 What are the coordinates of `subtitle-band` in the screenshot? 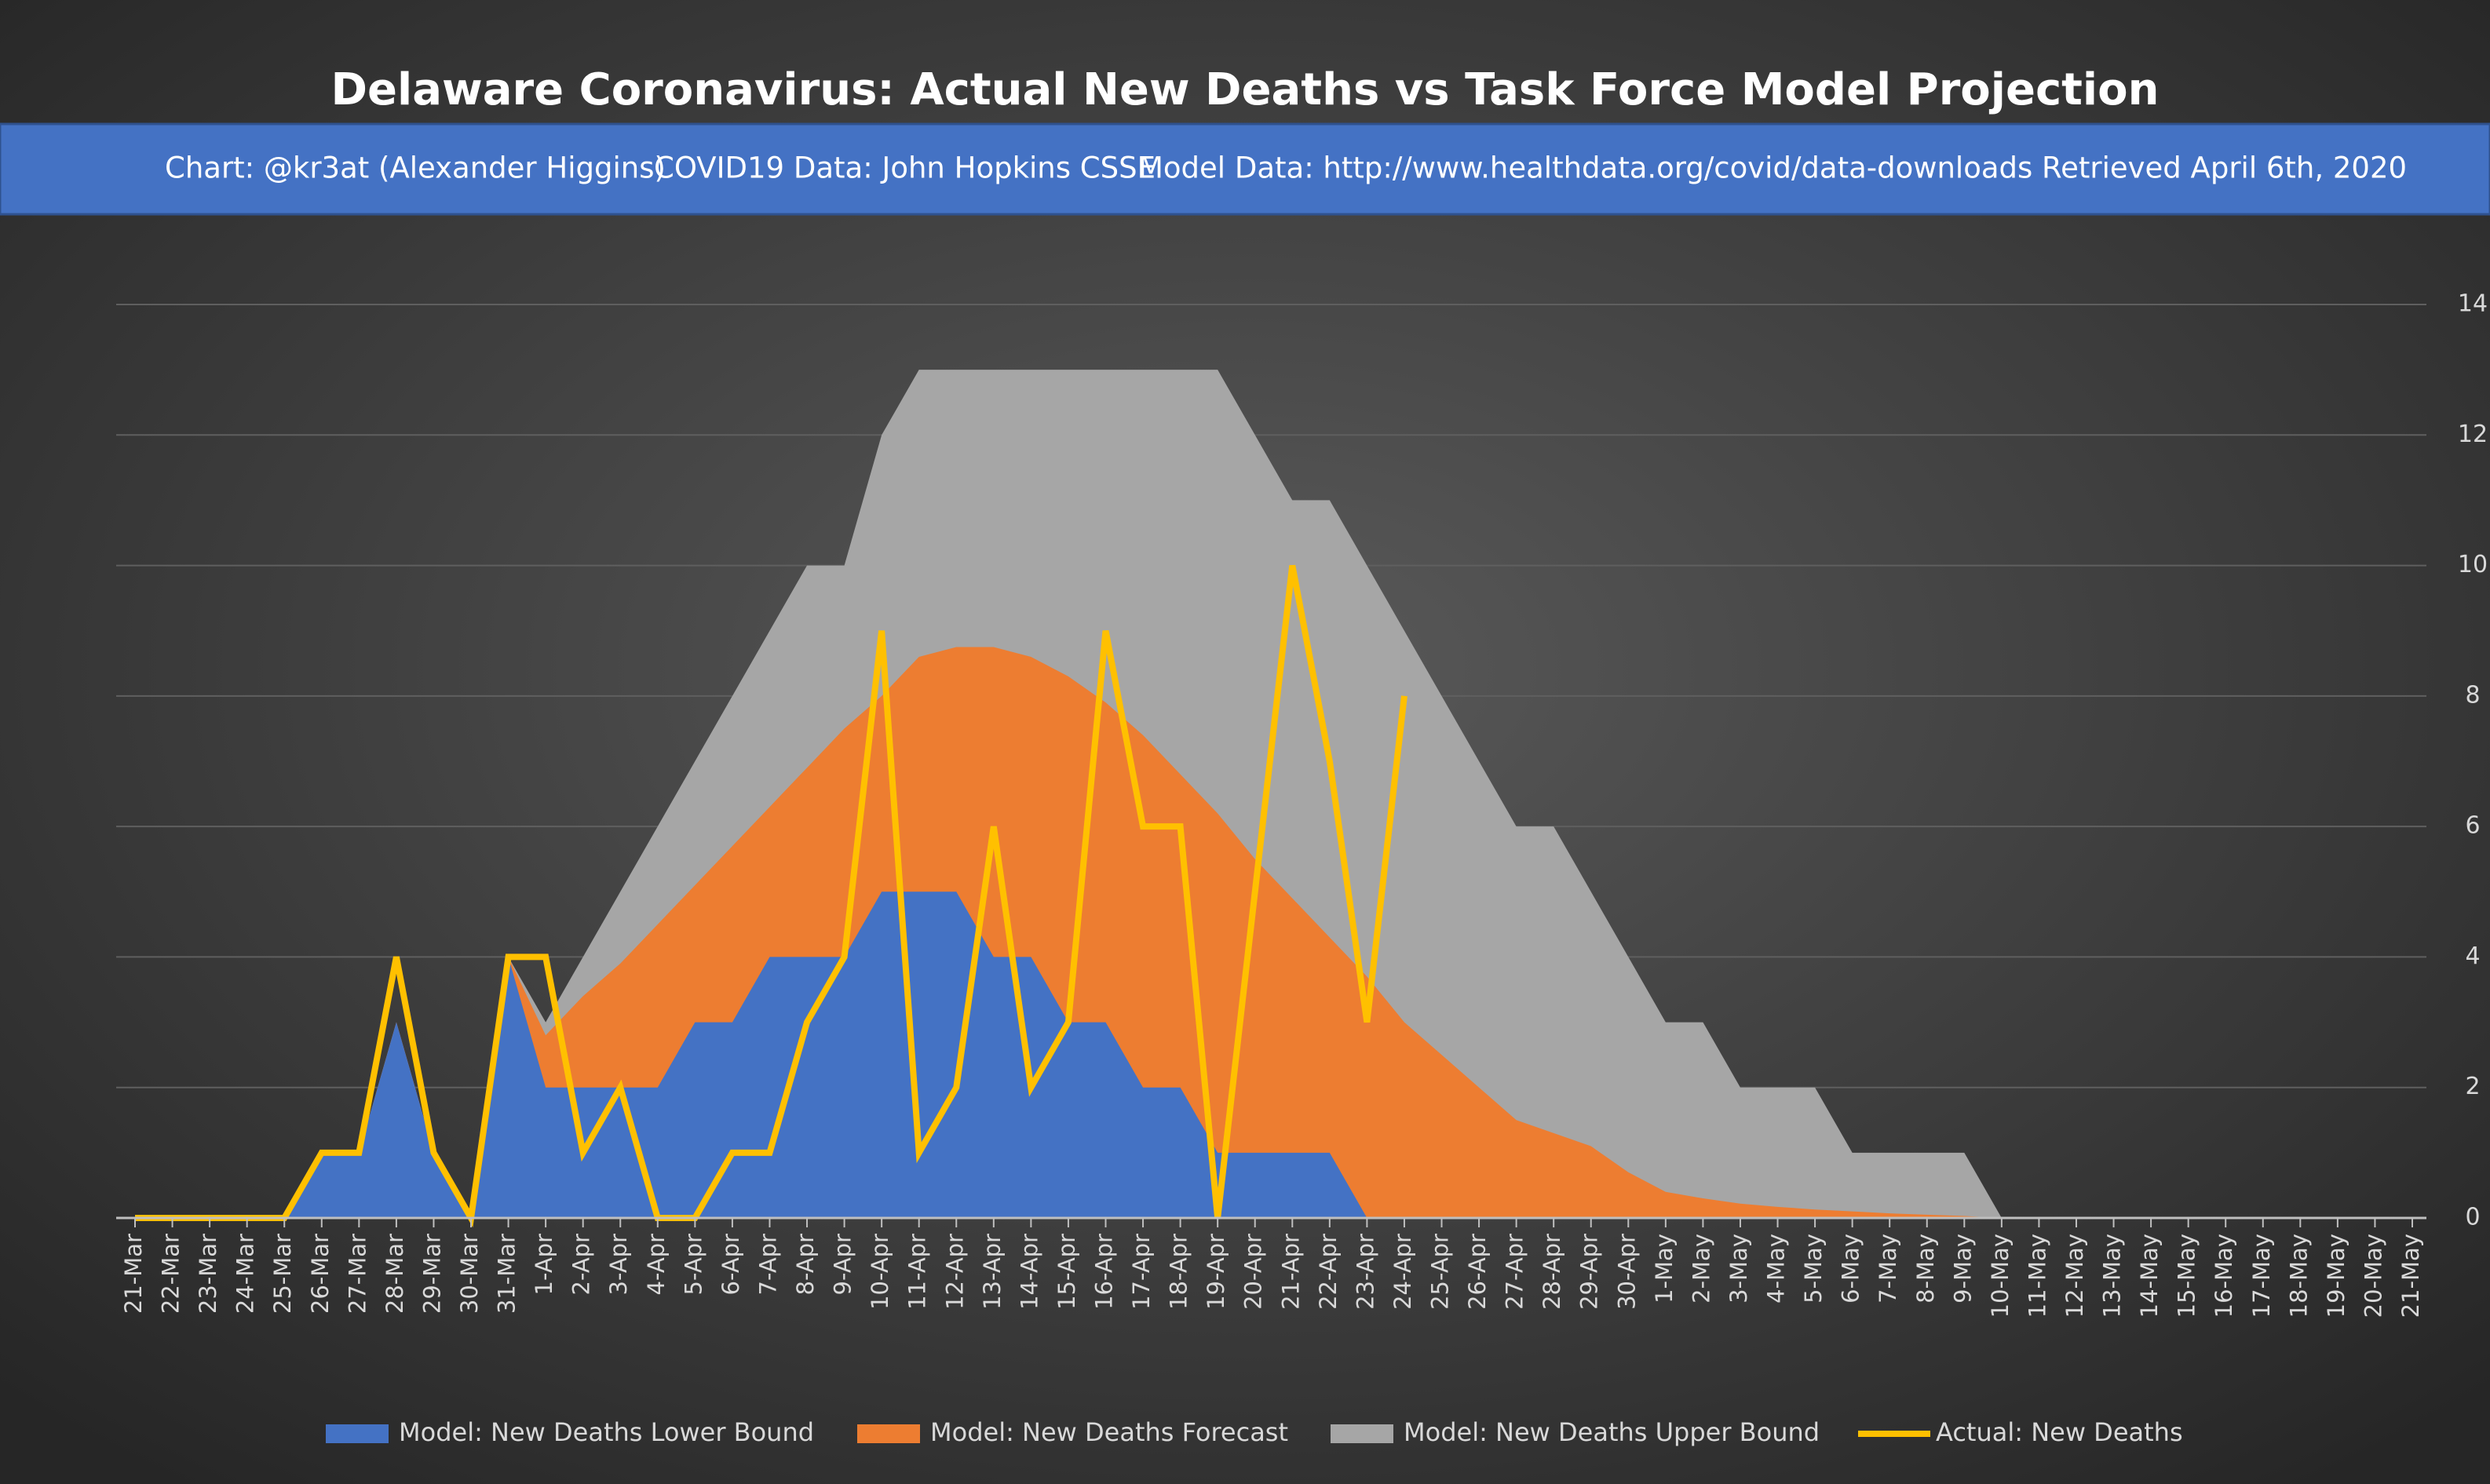 It's located at (1245, 169).